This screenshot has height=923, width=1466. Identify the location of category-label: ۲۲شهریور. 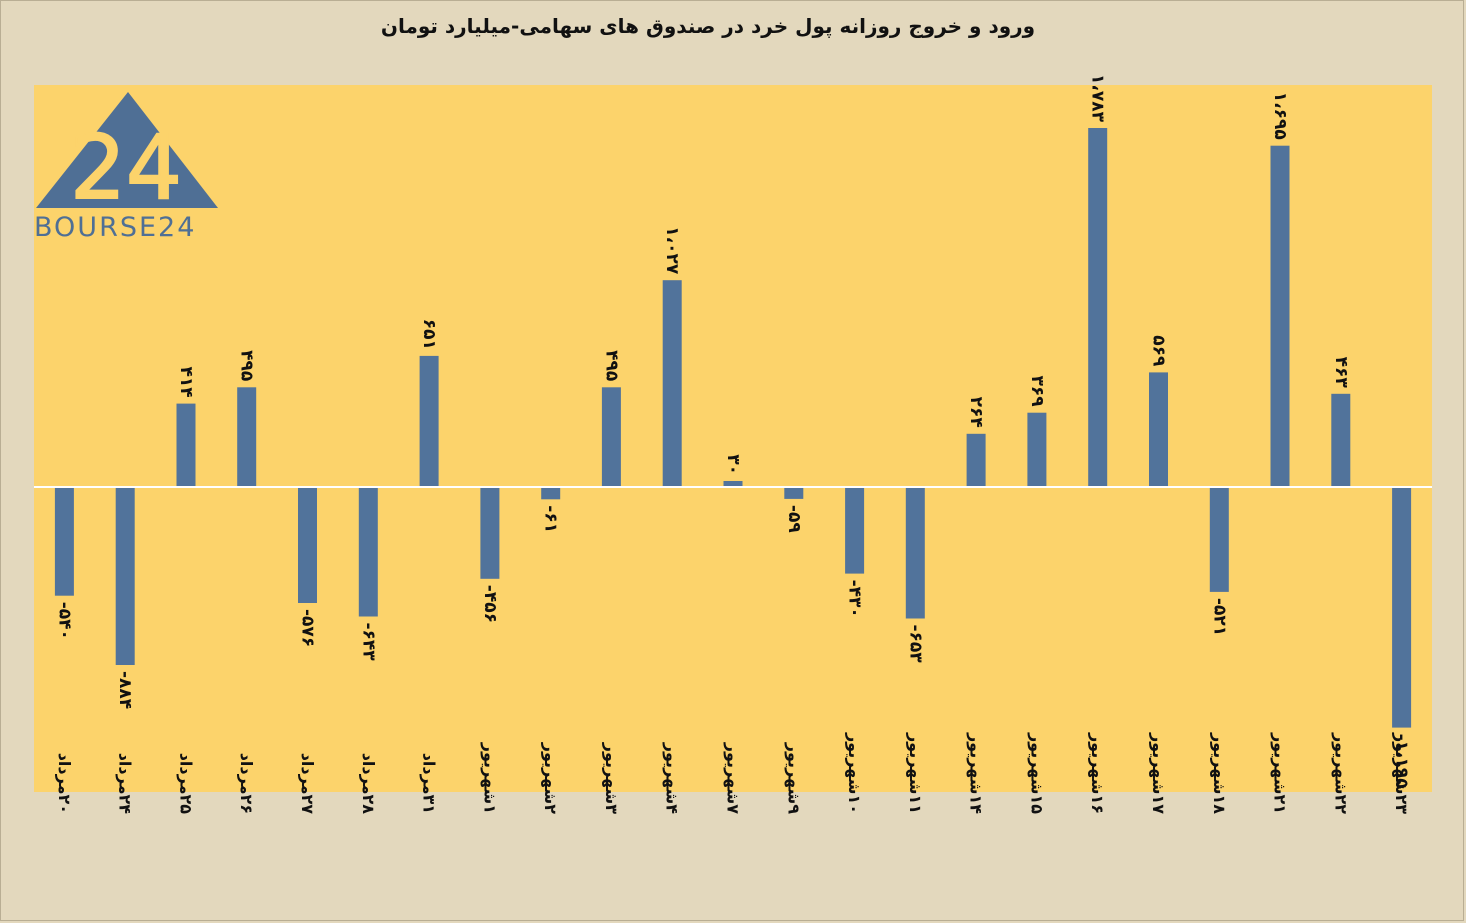
(1340, 773).